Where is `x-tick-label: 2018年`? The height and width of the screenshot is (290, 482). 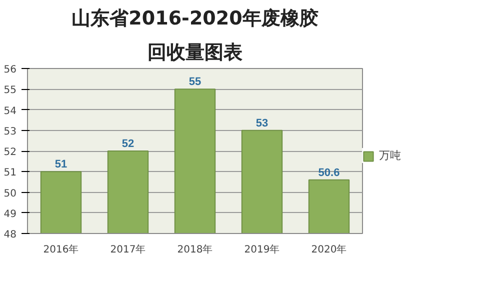 x-tick-label: 2018年 is located at coordinates (195, 250).